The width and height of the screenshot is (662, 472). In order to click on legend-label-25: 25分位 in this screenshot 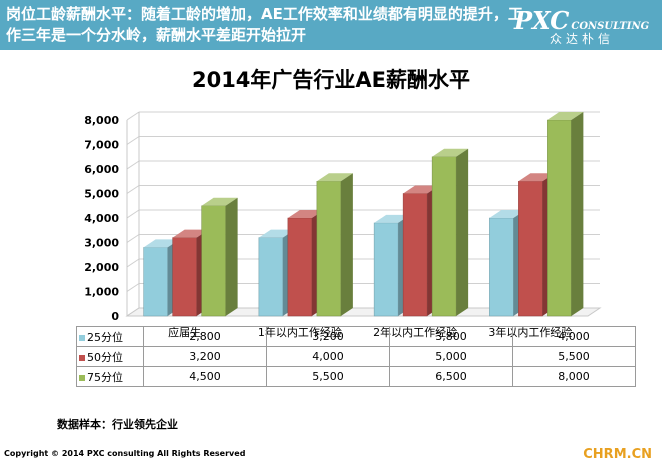, I will do `click(105, 337)`.